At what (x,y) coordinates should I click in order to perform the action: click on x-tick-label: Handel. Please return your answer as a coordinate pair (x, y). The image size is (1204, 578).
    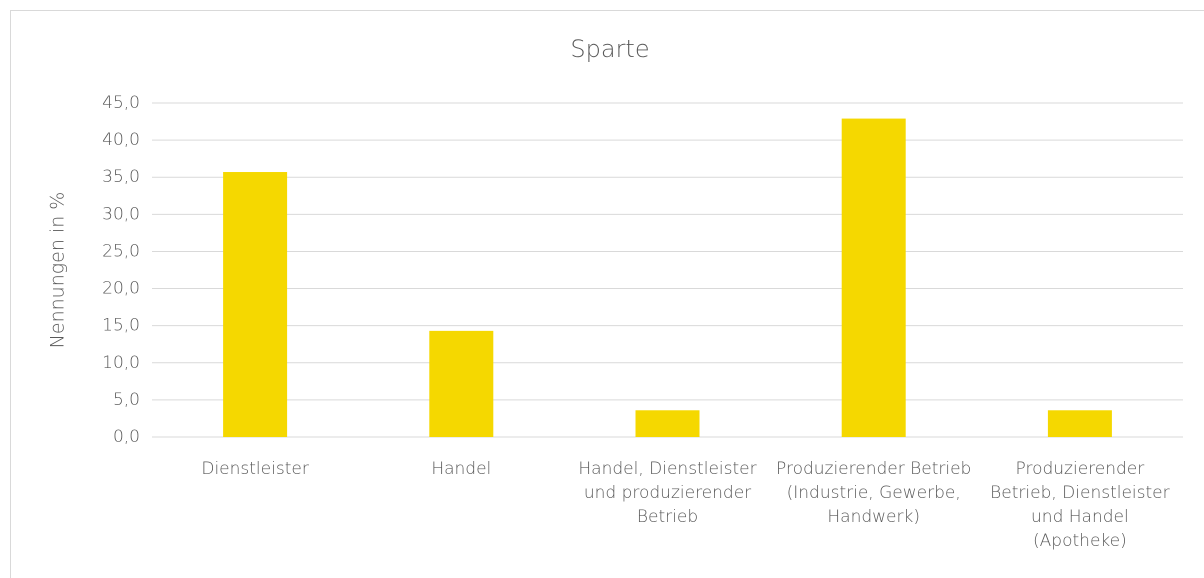
    Looking at the image, I should click on (461, 469).